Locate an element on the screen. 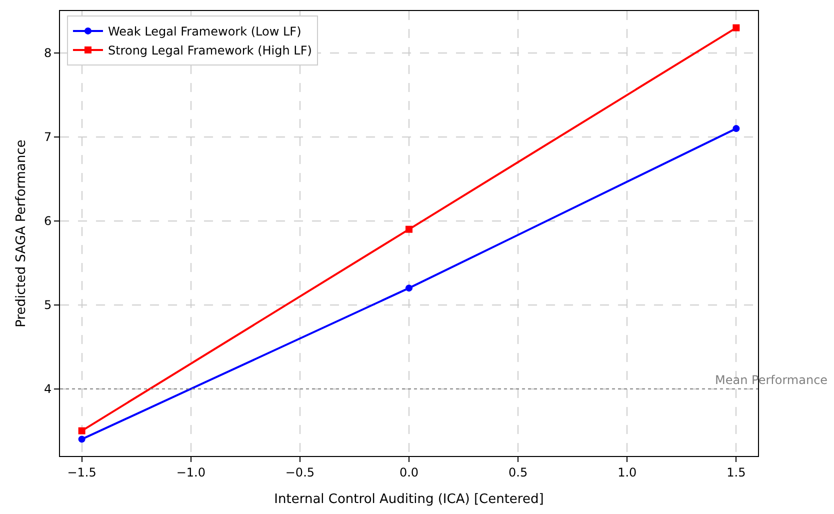  y-tick-label: 7 is located at coordinates (48, 137).